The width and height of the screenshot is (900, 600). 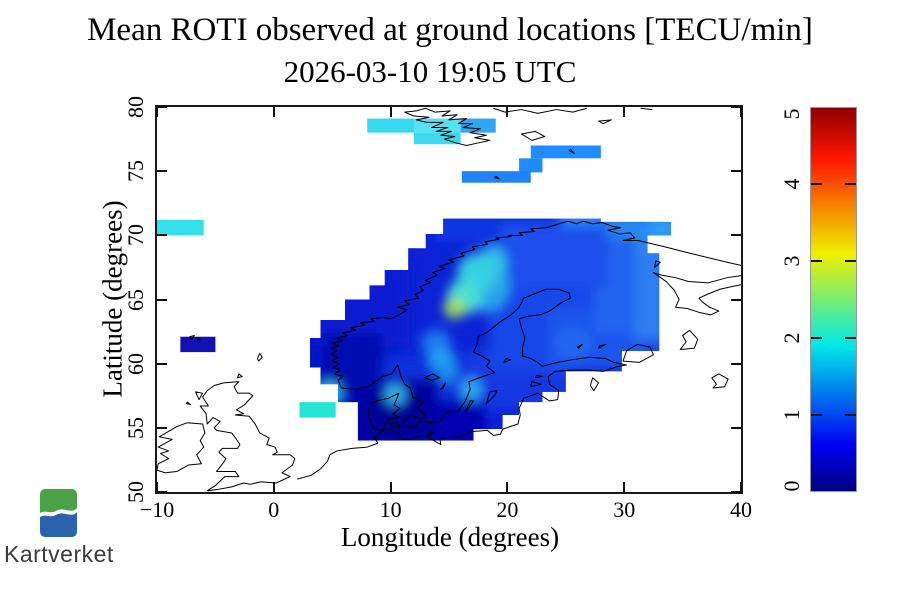 I want to click on coastline-great-britain, so click(x=247, y=436).